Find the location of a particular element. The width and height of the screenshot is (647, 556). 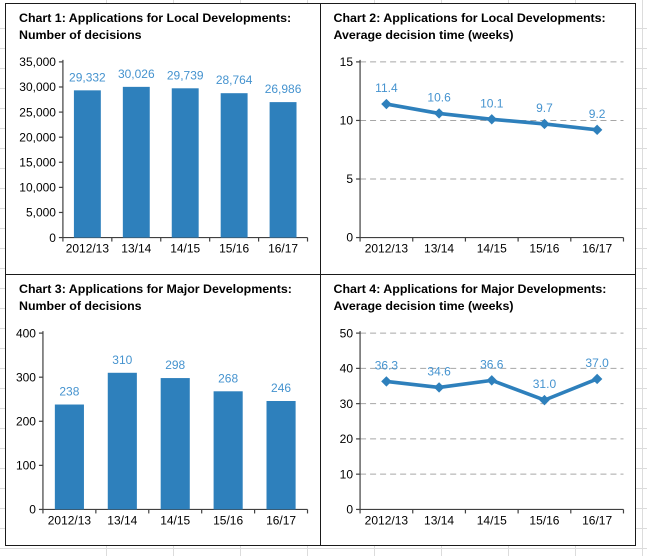

data-label: 10.1 is located at coordinates (492, 103).